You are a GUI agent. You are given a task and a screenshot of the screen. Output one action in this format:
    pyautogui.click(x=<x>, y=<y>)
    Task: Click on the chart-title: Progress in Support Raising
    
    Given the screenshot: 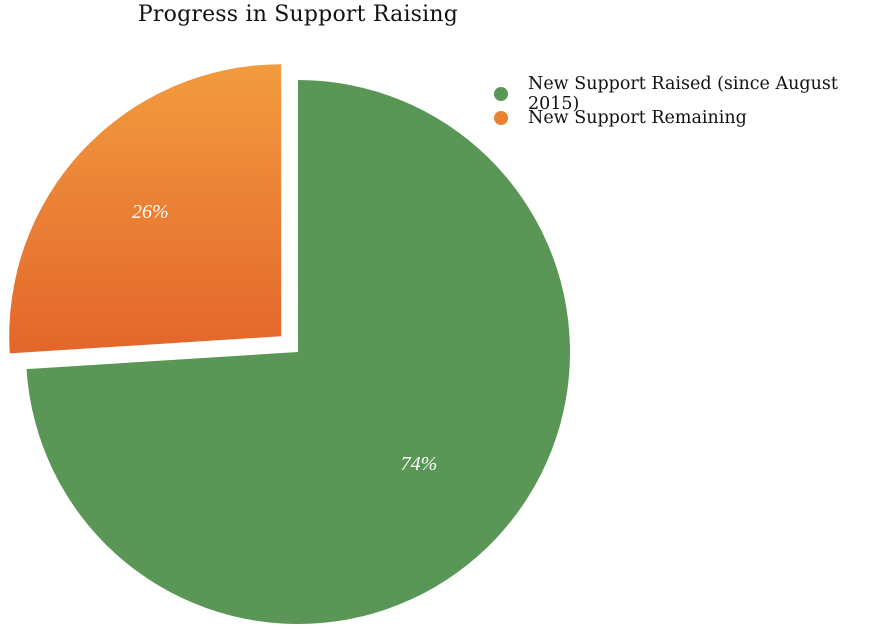 What is the action you would take?
    pyautogui.click(x=298, y=14)
    